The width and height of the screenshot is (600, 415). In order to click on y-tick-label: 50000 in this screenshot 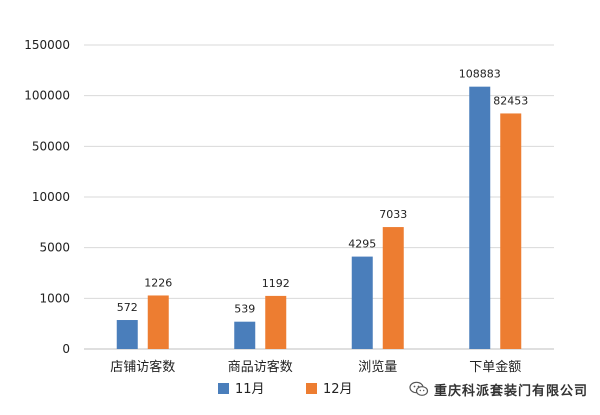, I will do `click(51, 146)`.